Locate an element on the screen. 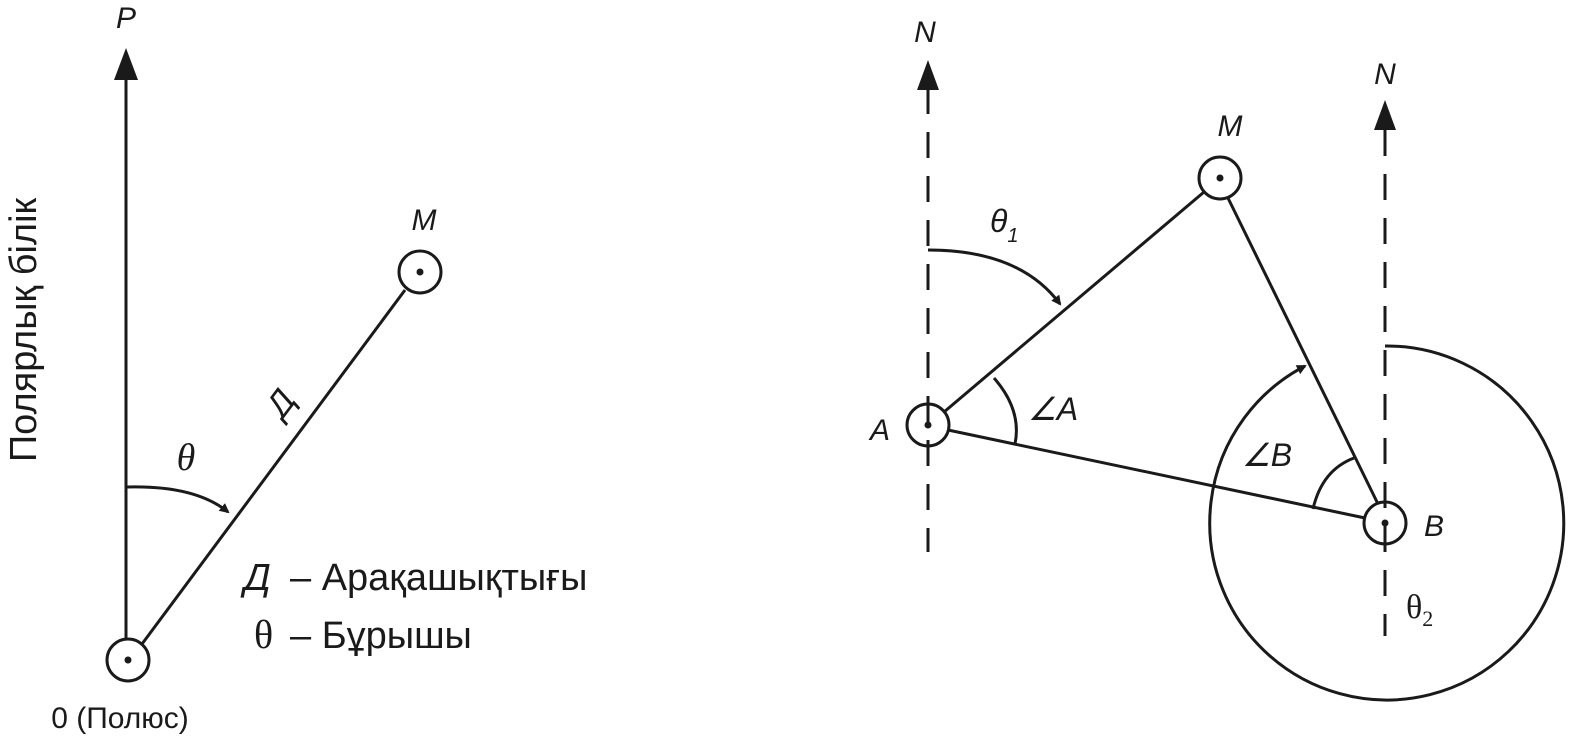 The height and width of the screenshot is (740, 1570). theta1-label: θ1 is located at coordinates (1004, 225).